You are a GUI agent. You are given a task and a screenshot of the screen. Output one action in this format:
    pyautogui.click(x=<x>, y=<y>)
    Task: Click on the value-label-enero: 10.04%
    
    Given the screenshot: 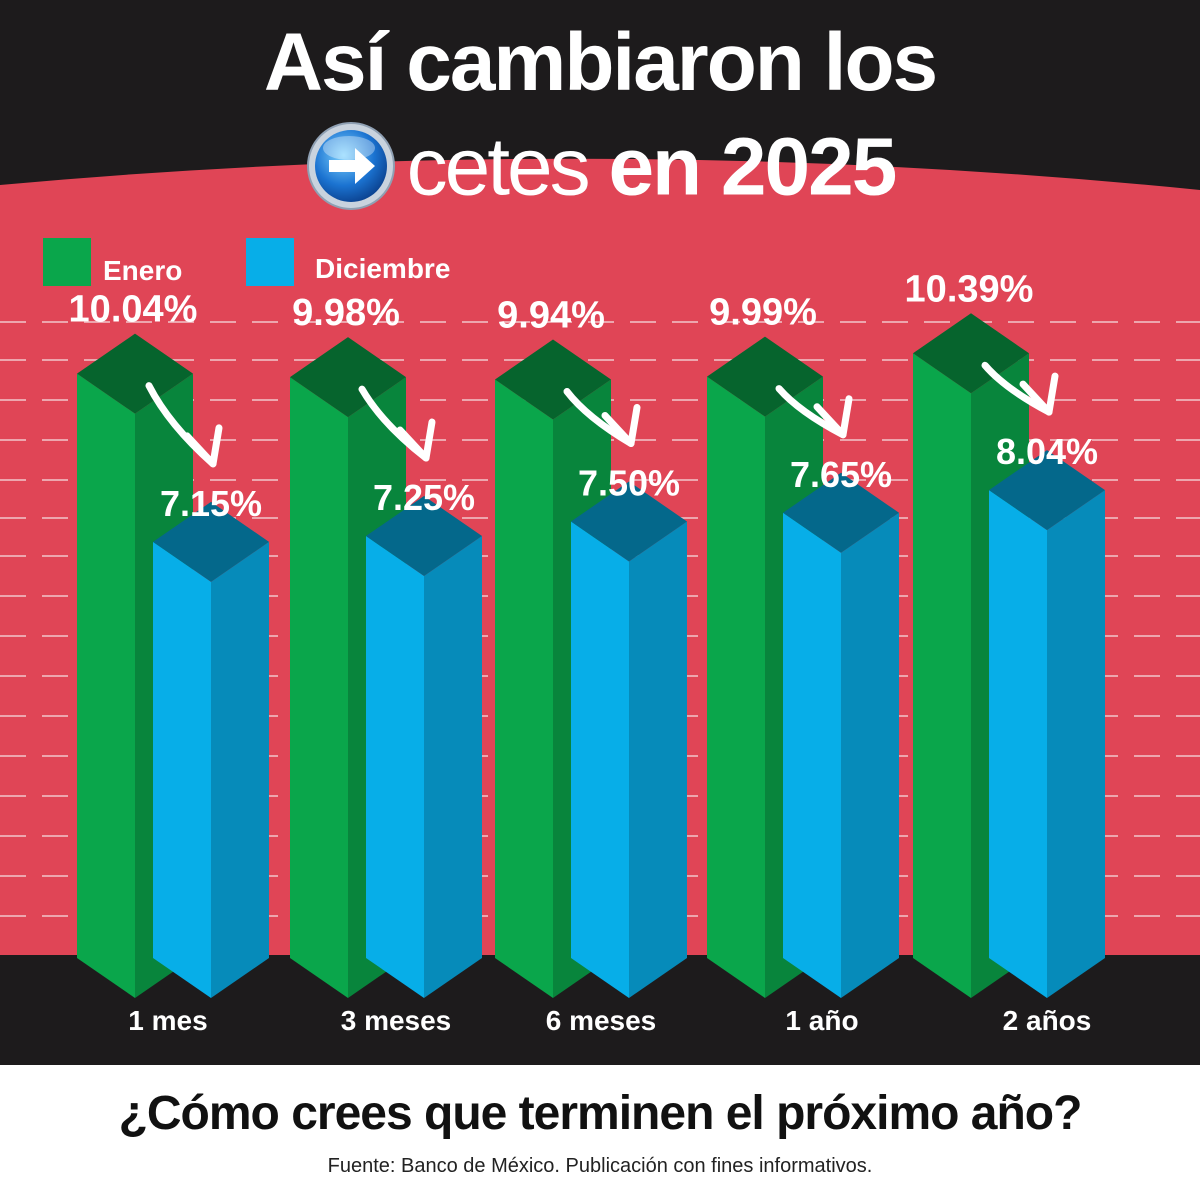 What is the action you would take?
    pyautogui.click(x=133, y=310)
    